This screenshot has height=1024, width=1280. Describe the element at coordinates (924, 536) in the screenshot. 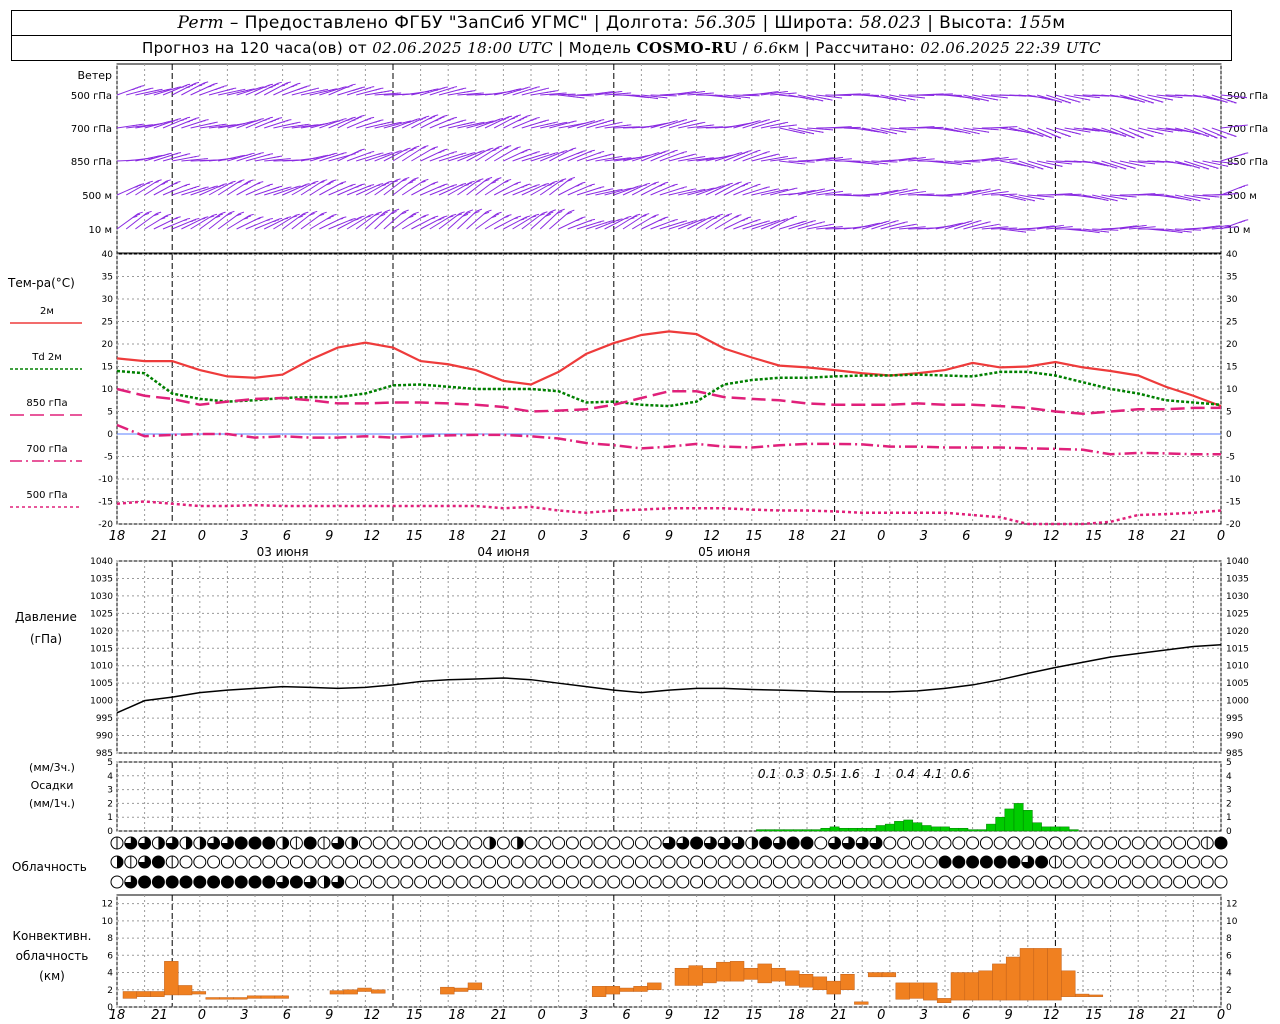

I see `hour-tick-label: 3` at that location.